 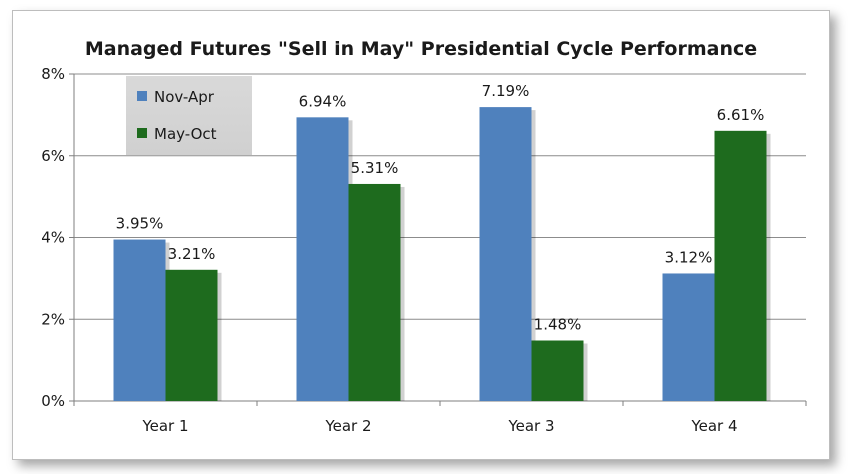 What do you see at coordinates (185, 134) in the screenshot?
I see `legend-label-may-oct: May-Oct` at bounding box center [185, 134].